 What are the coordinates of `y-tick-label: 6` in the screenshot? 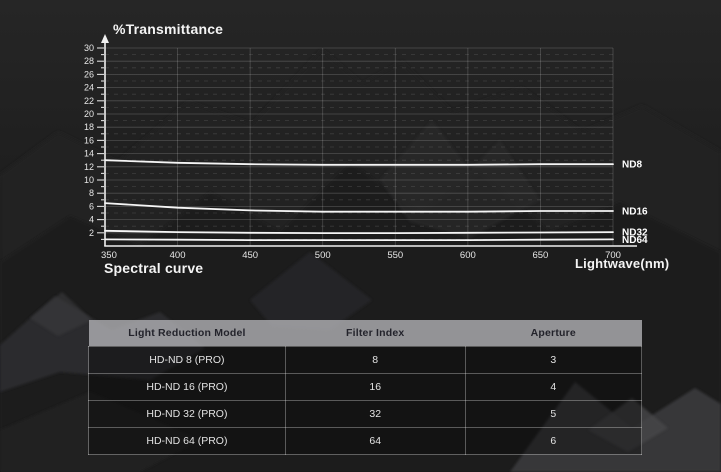 It's located at (91, 206).